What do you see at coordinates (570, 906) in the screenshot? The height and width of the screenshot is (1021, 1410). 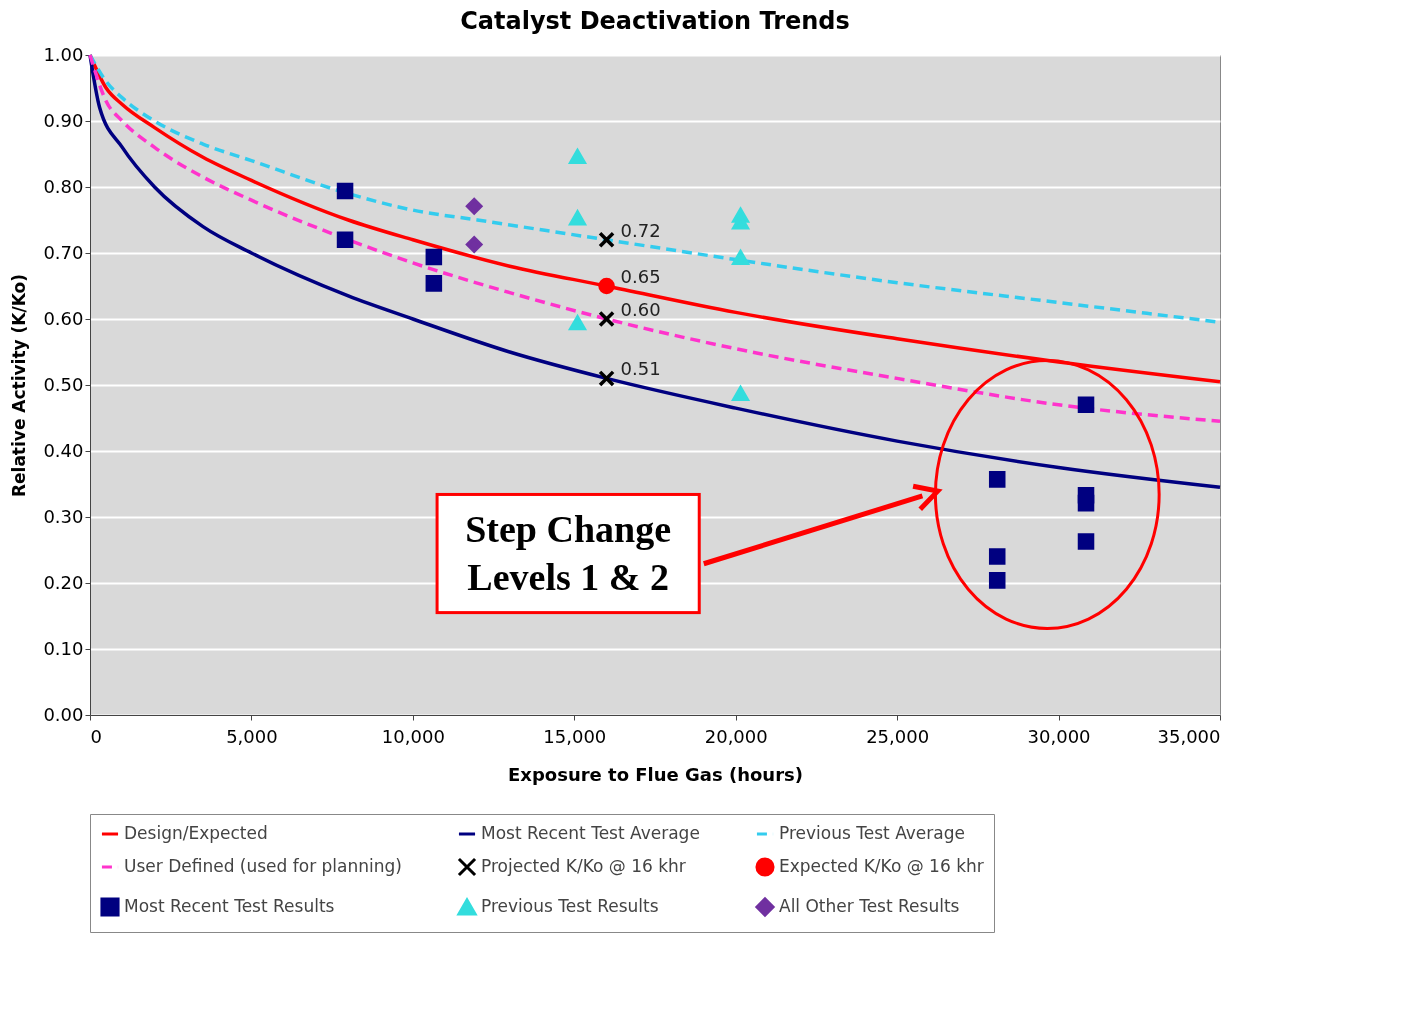 I see `legend-label: Previous Test Results` at bounding box center [570, 906].